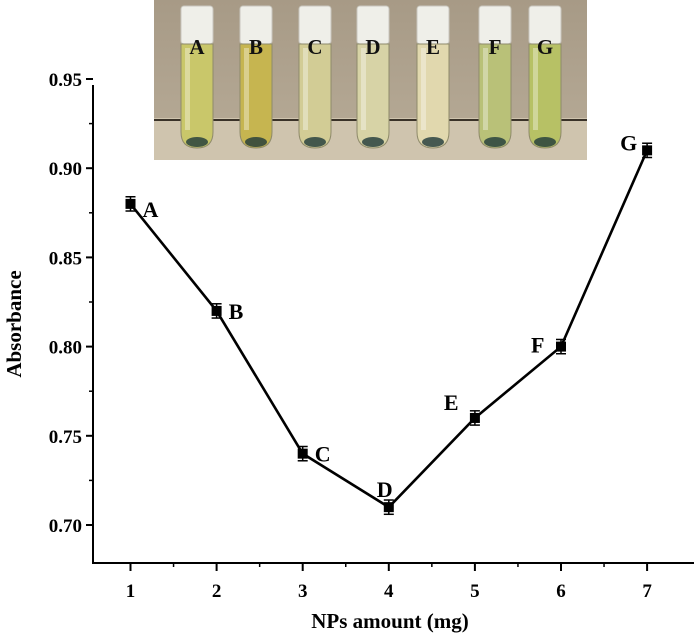  I want to click on y-tick-label: 0.85, so click(65, 258).